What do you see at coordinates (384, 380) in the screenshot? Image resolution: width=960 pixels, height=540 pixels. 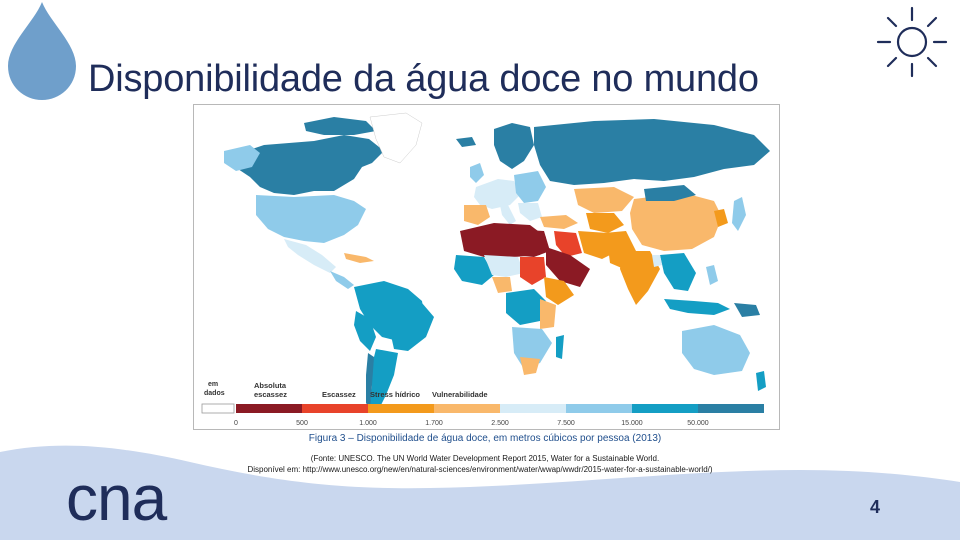 I see `map-argentina` at bounding box center [384, 380].